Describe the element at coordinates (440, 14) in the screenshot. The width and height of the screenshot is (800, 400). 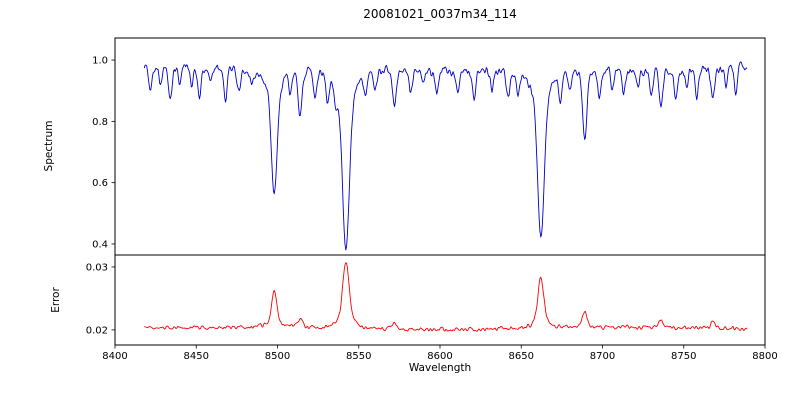
I see `chart-title: 20081021_0037m34_114` at that location.